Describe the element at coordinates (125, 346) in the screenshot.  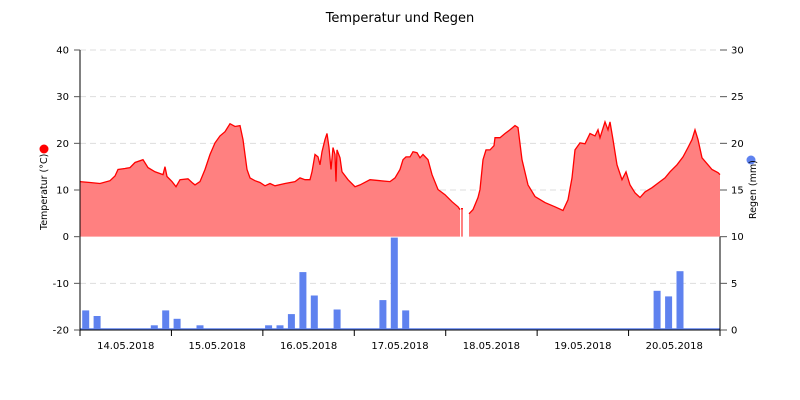
I see `x-tick-label: 14.05.2018` at that location.